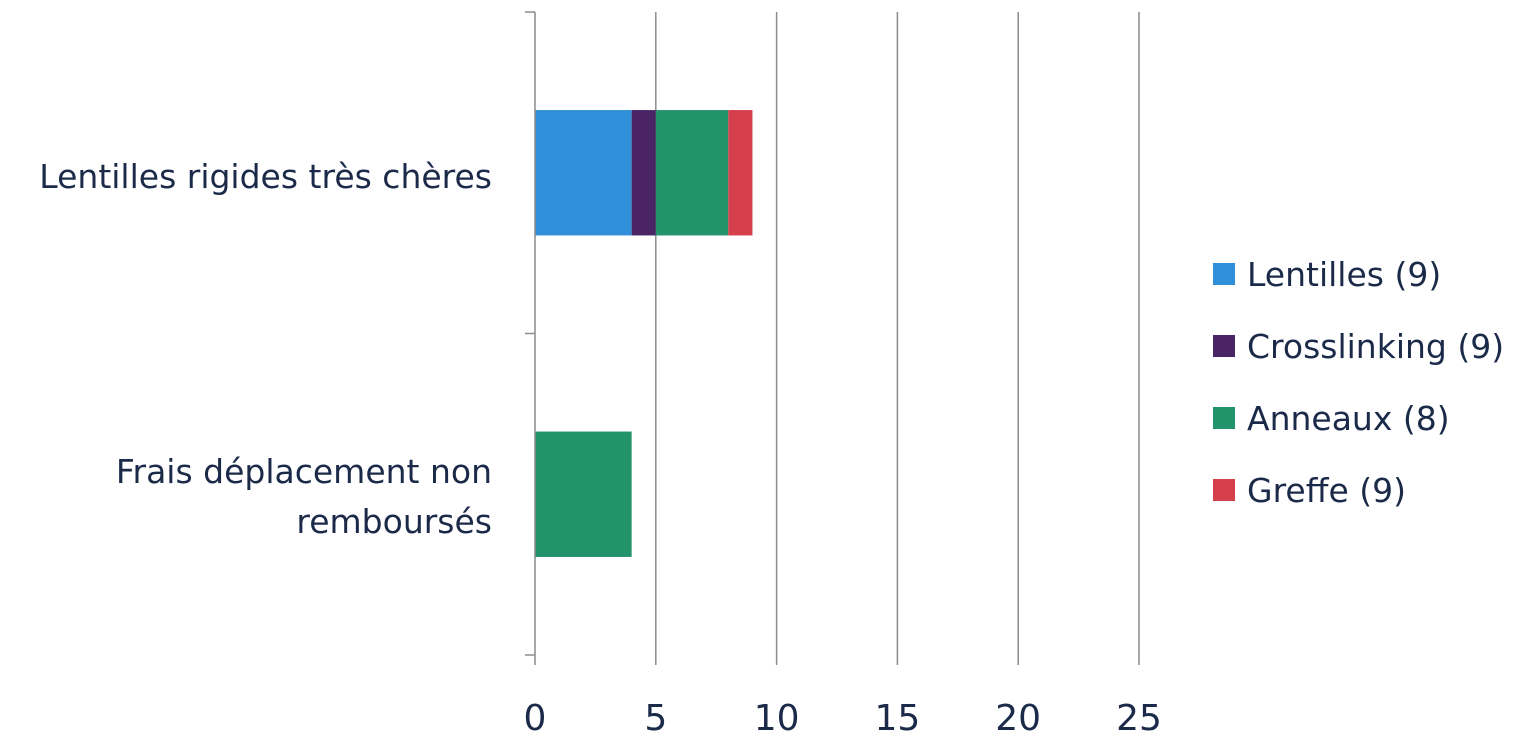 This screenshot has height=736, width=1522. I want to click on legend-item-anneaux: Anneaux (8), so click(1365, 418).